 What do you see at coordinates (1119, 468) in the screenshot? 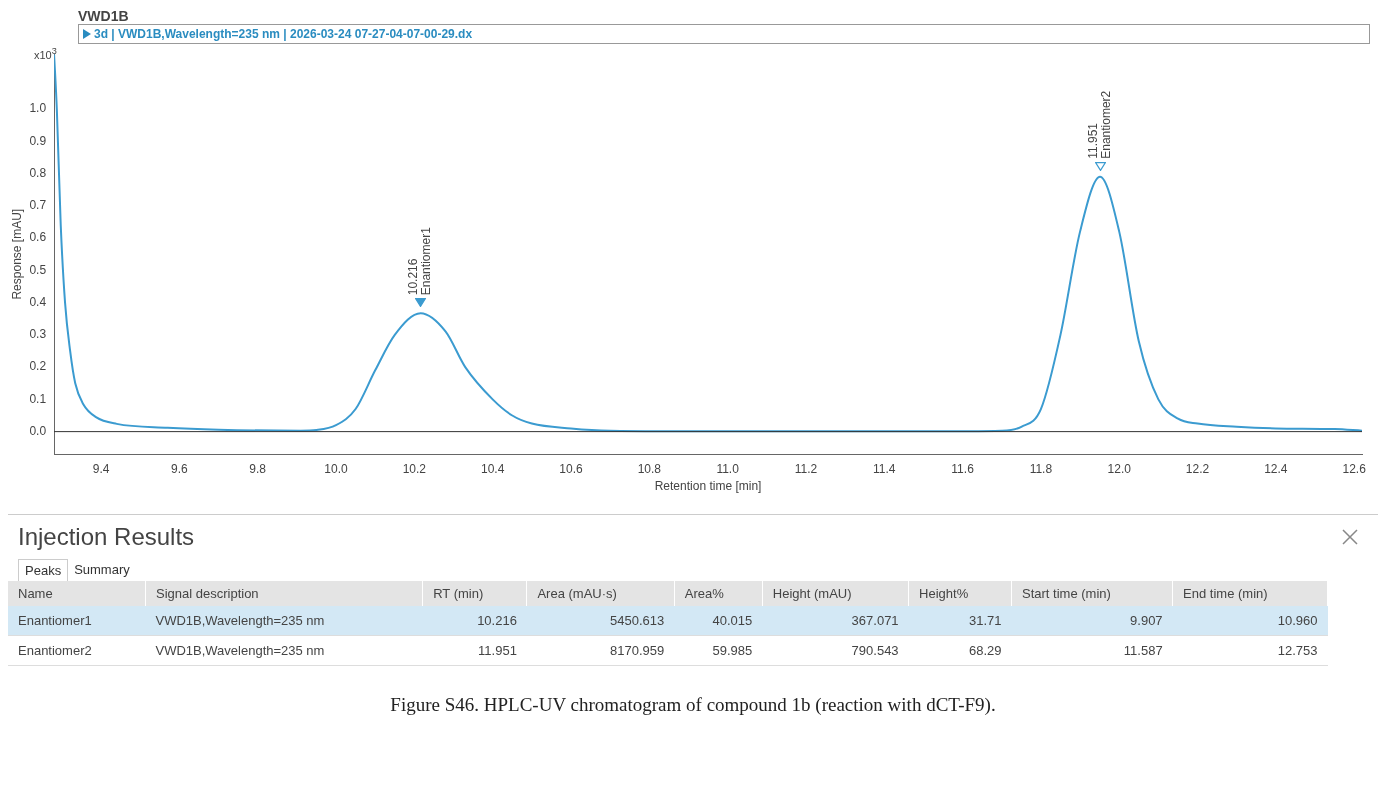
I see `x-tick-label: 12.0` at bounding box center [1119, 468].